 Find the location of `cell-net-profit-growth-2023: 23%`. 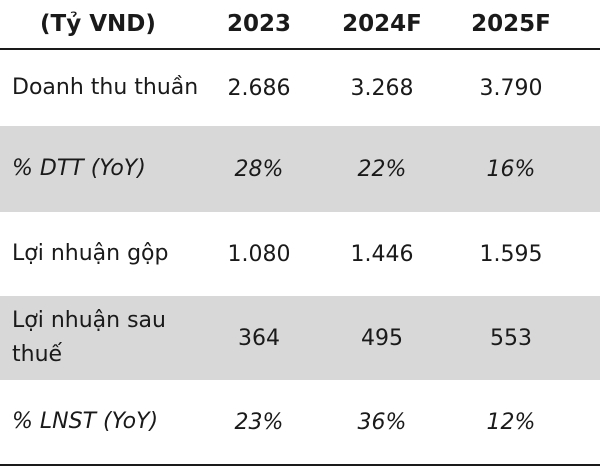

cell-net-profit-growth-2023: 23% is located at coordinates (259, 422).